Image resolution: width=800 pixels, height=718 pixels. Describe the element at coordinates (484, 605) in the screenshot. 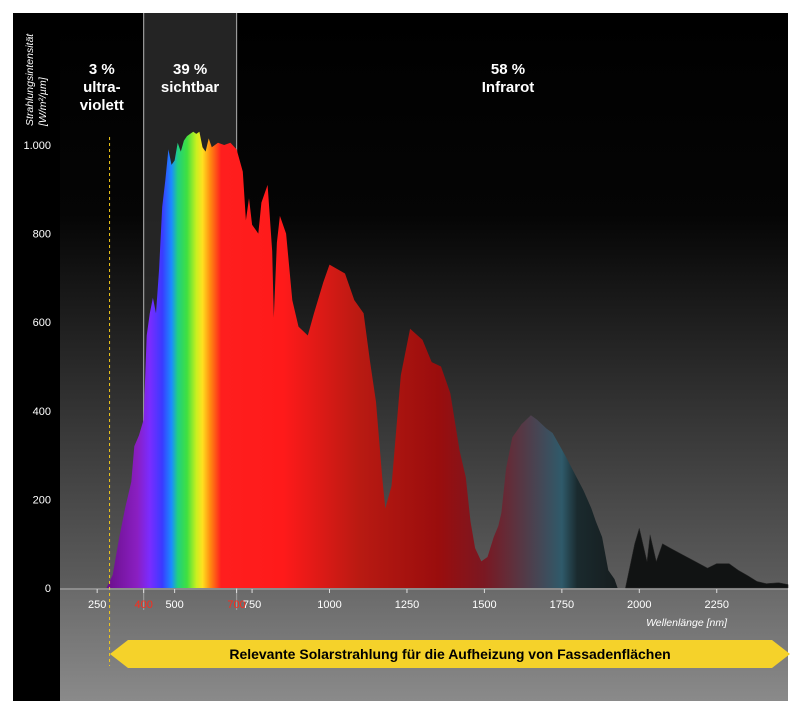

I see `x-tick-label: 1500` at that location.